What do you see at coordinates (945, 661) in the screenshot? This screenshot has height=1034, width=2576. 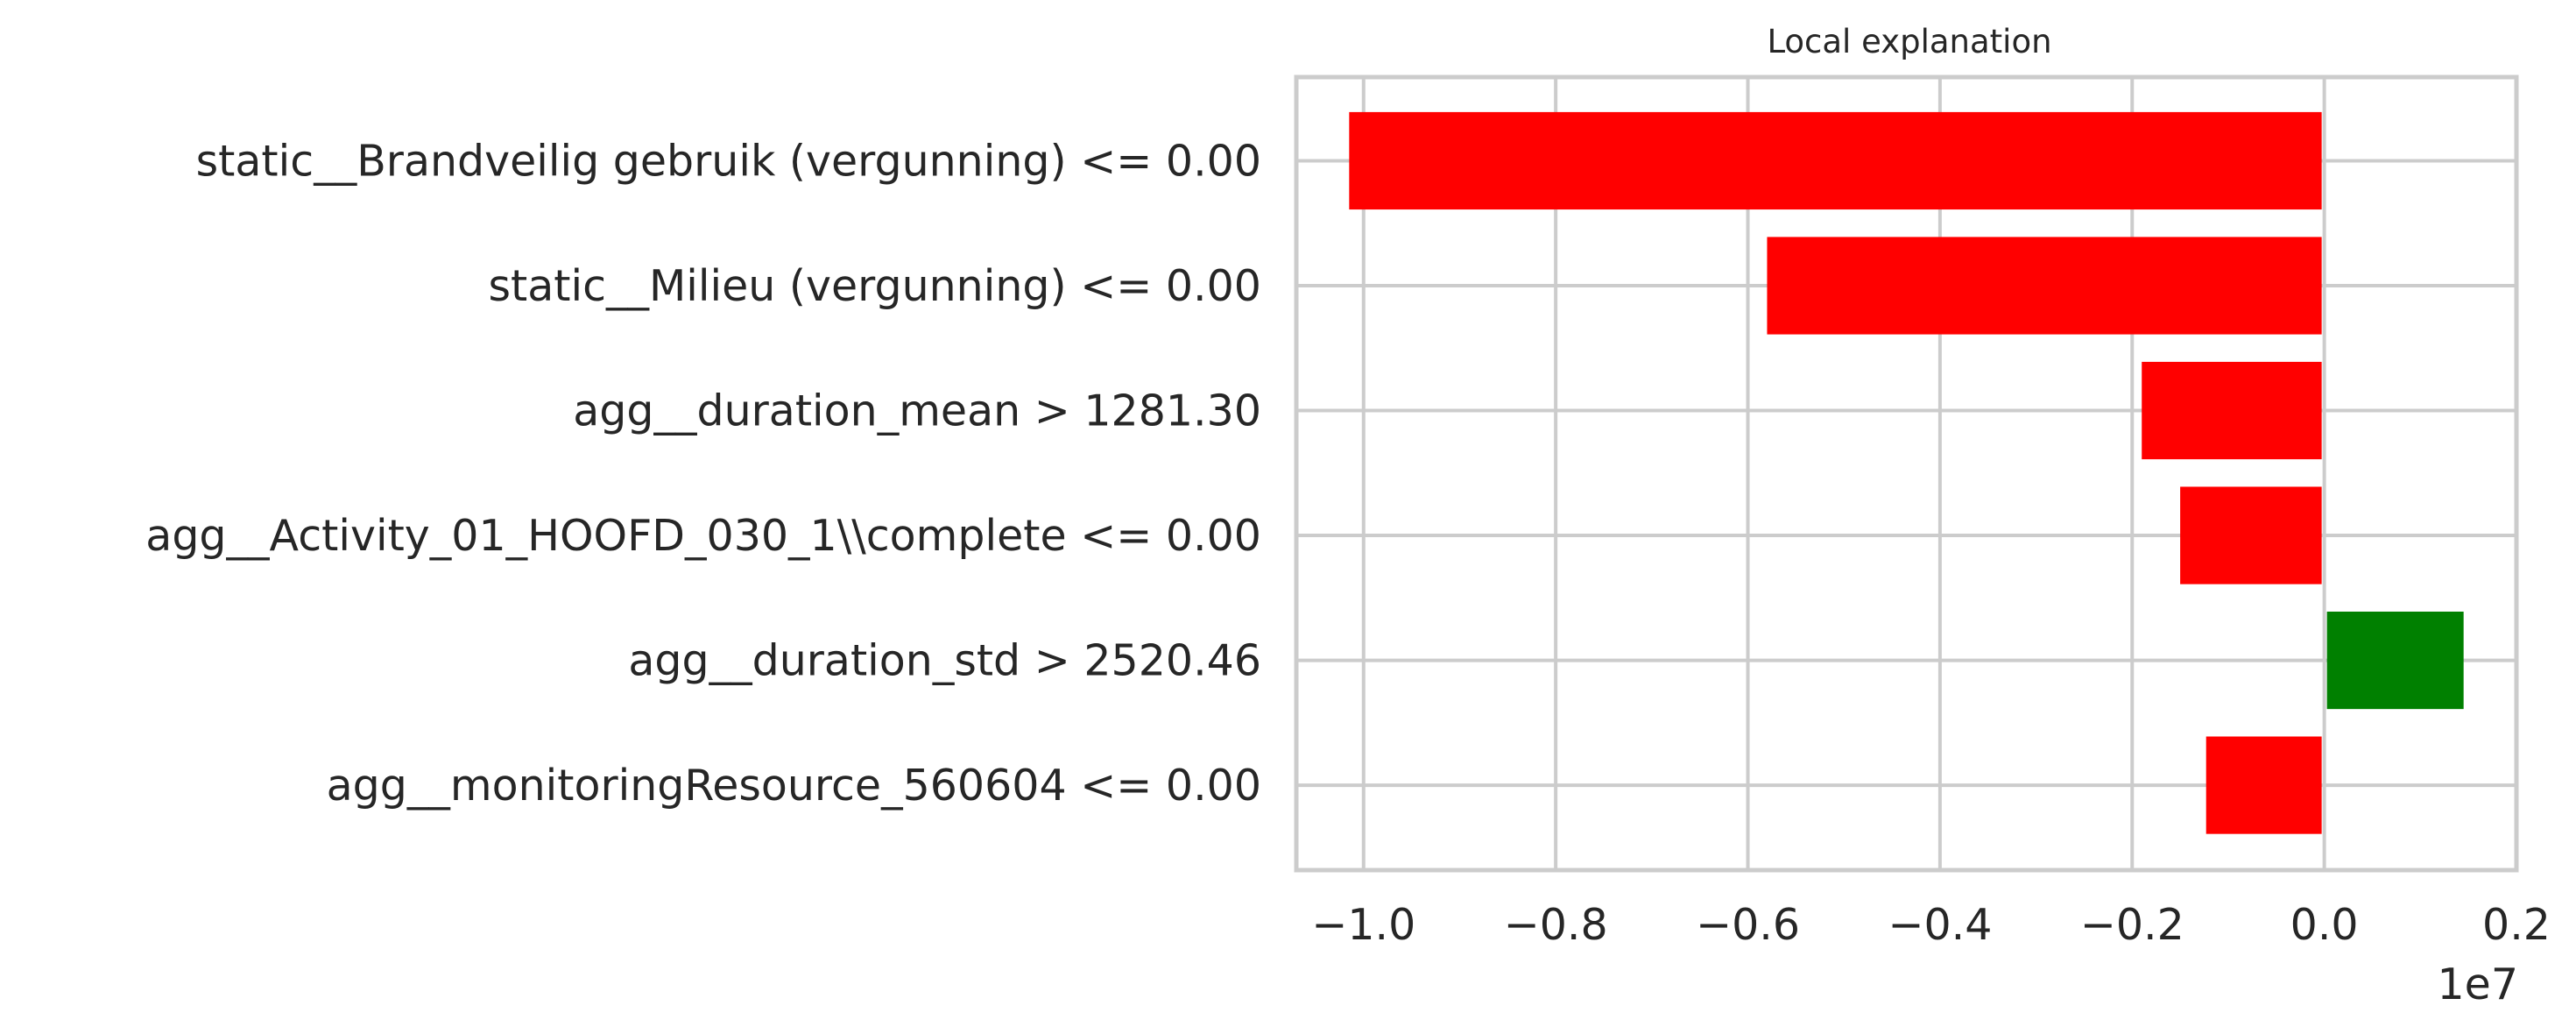 I see `y-tick-label: agg__duration_std > 2520.46` at bounding box center [945, 661].